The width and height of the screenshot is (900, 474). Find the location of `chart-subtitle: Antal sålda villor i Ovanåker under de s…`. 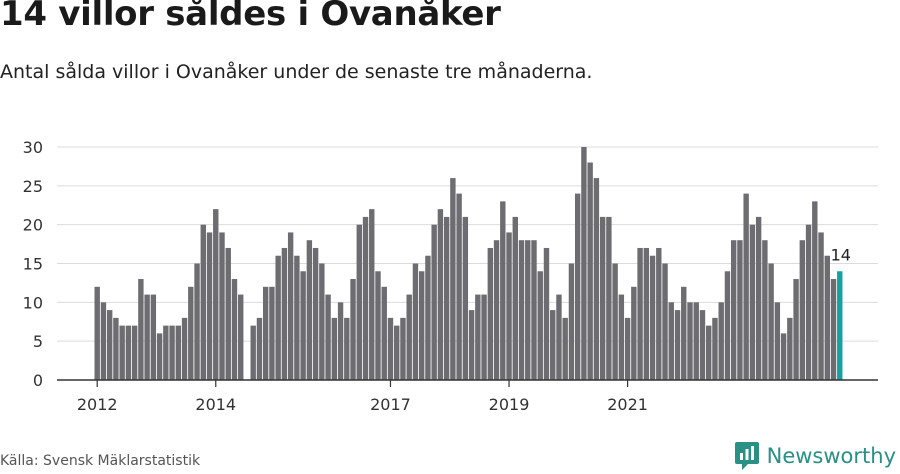

chart-subtitle: Antal sålda villor i Ovanåker under de s… is located at coordinates (296, 72).